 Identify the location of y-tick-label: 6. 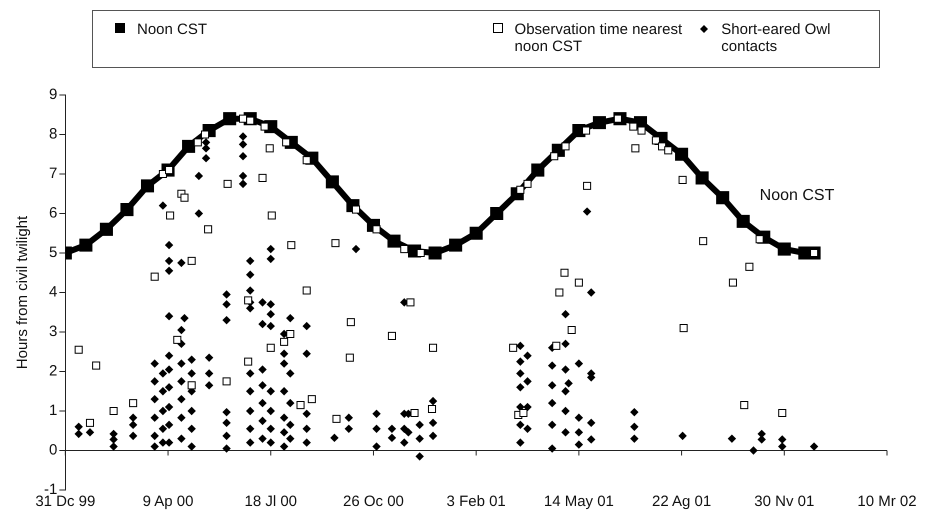
(53, 213).